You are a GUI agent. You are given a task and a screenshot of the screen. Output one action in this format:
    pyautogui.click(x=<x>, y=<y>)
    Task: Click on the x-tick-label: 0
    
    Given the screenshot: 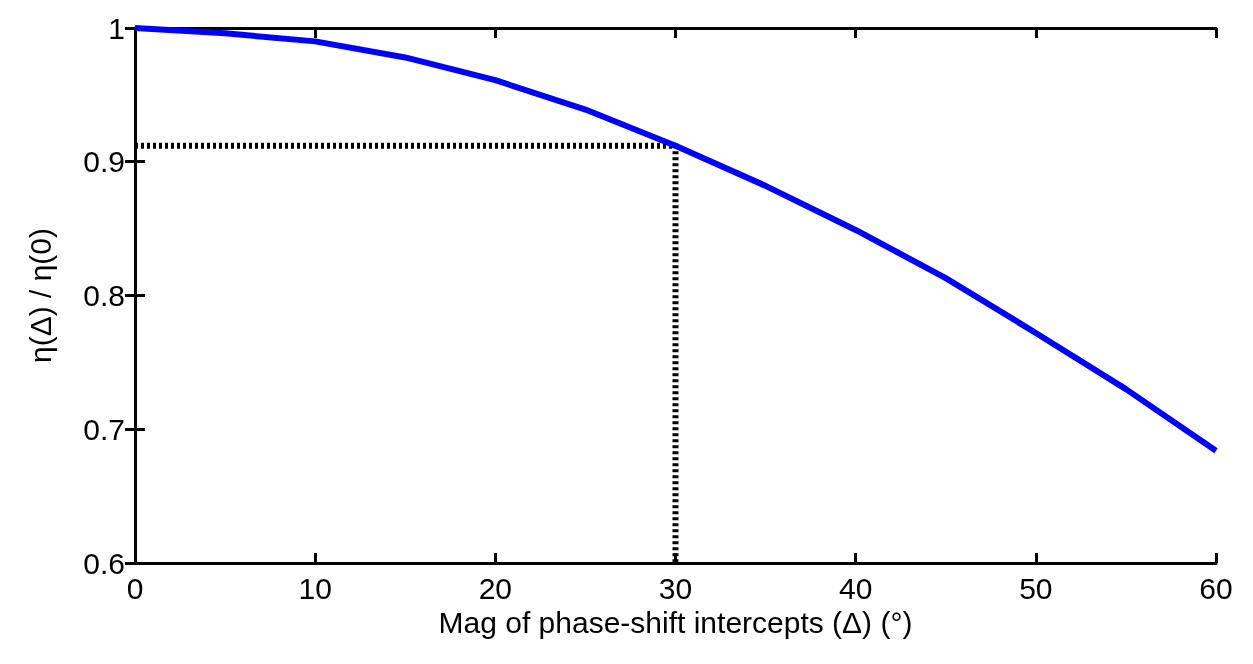 What is the action you would take?
    pyautogui.click(x=135, y=588)
    